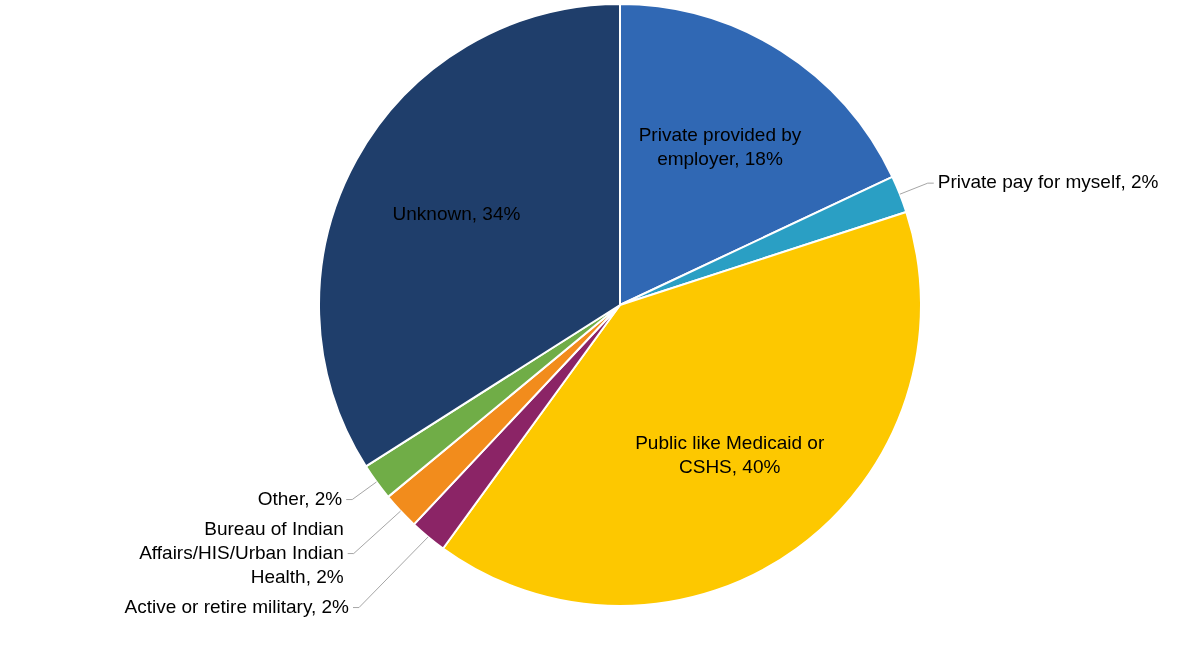 The width and height of the screenshot is (1203, 653). I want to click on slice-label: Active or retire military, 2%, so click(237, 606).